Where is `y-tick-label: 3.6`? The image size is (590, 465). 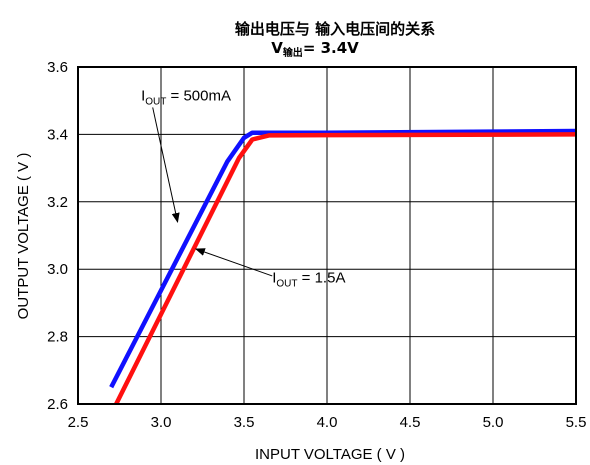
y-tick-label: 3.6 is located at coordinates (57, 67).